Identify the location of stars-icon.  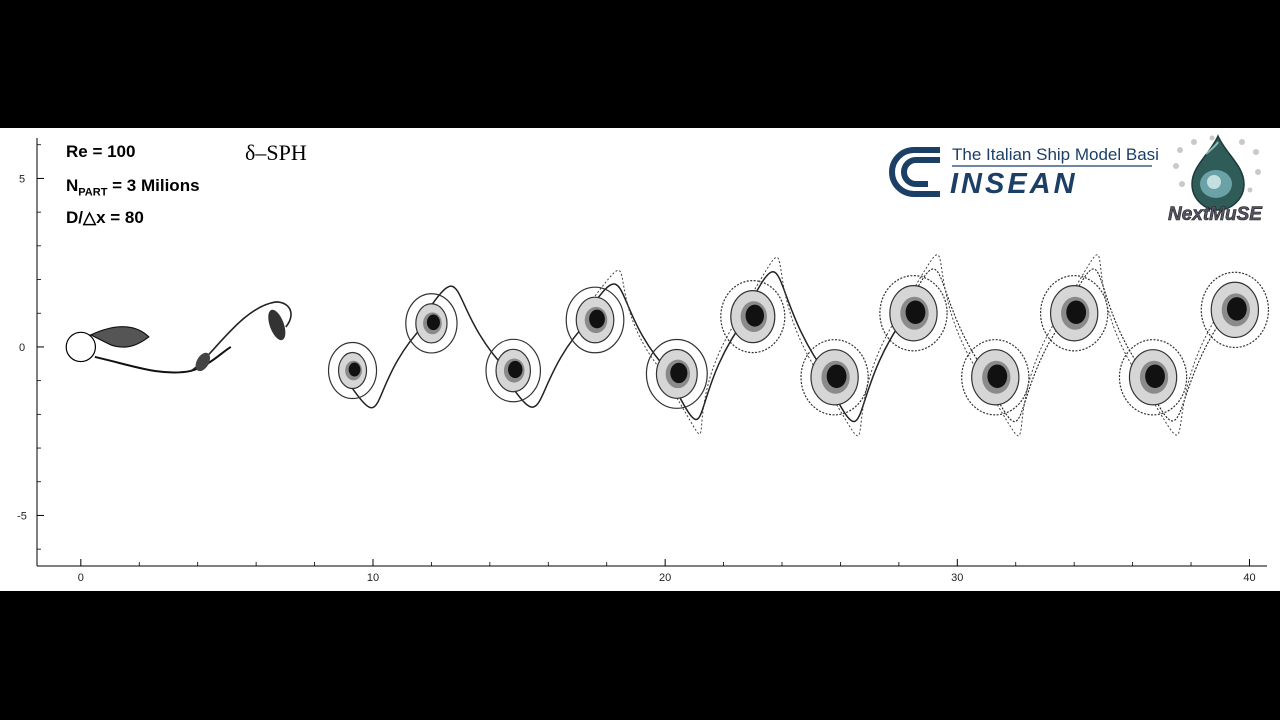
(1217, 164).